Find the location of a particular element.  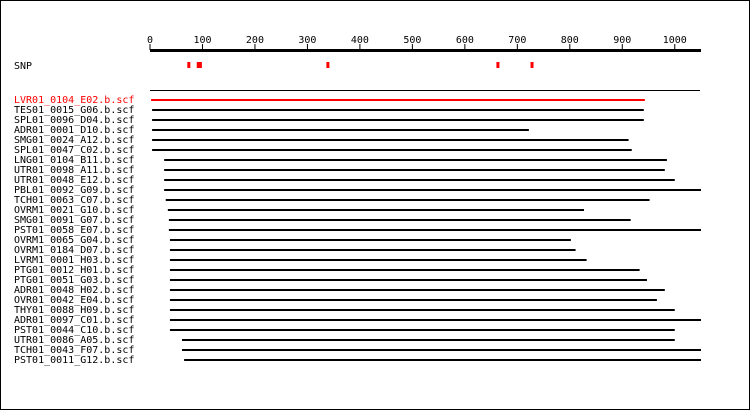

x-tick-label: 200 is located at coordinates (255, 40).